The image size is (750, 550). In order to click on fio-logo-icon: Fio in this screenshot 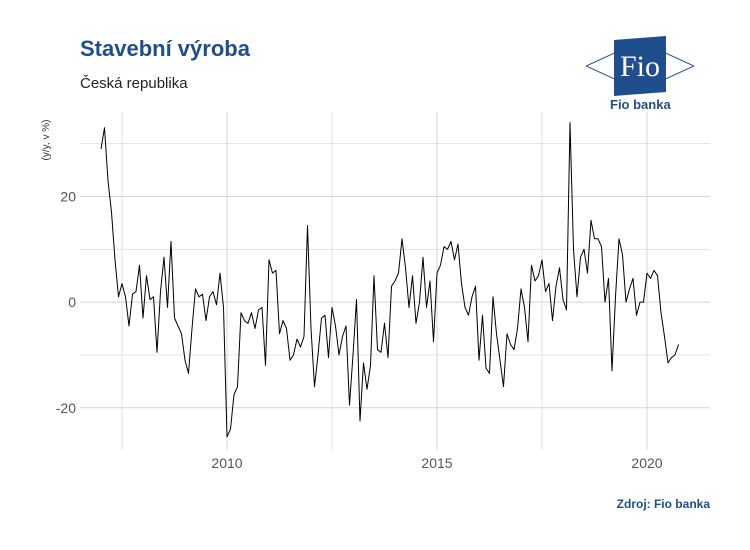, I will do `click(640, 66)`.